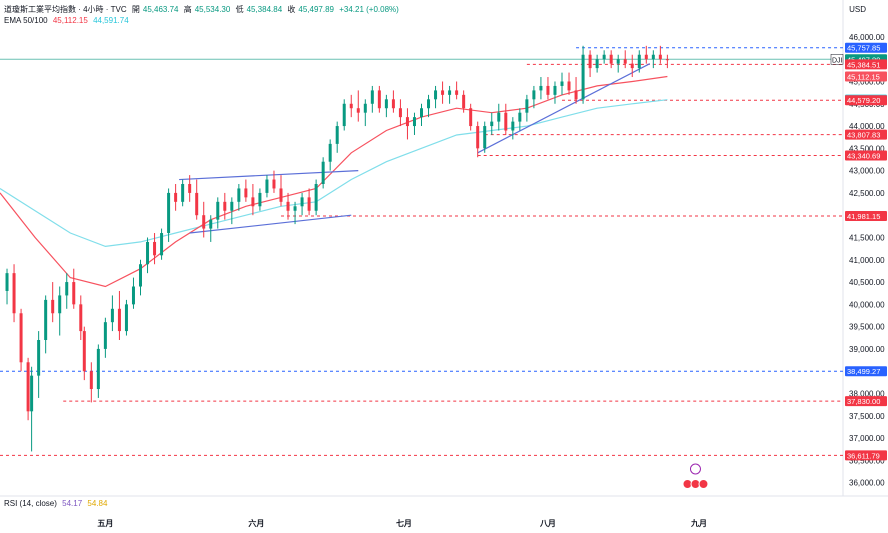  What do you see at coordinates (867, 37) in the screenshot?
I see `y-tick-label: 46,000.00` at bounding box center [867, 37].